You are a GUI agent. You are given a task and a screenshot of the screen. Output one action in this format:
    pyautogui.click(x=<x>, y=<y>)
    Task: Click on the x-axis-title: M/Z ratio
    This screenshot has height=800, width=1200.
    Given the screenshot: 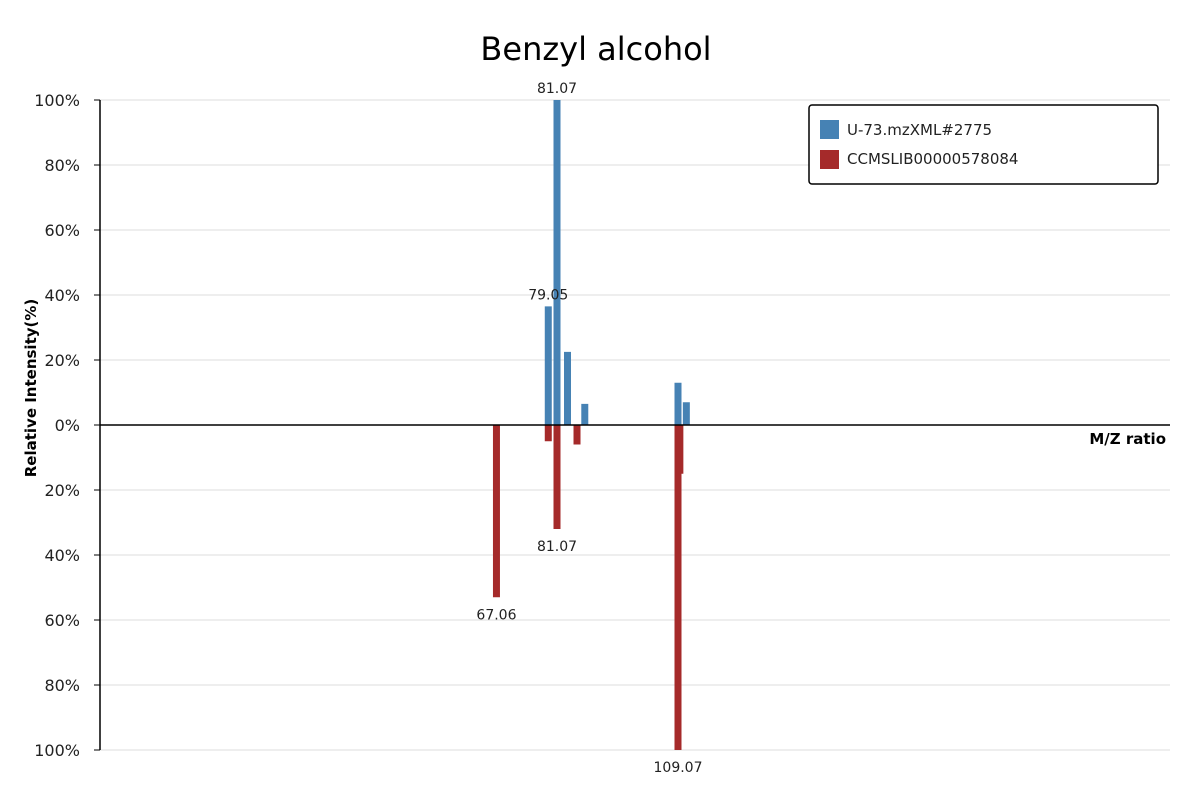 What is the action you would take?
    pyautogui.click(x=1127, y=439)
    